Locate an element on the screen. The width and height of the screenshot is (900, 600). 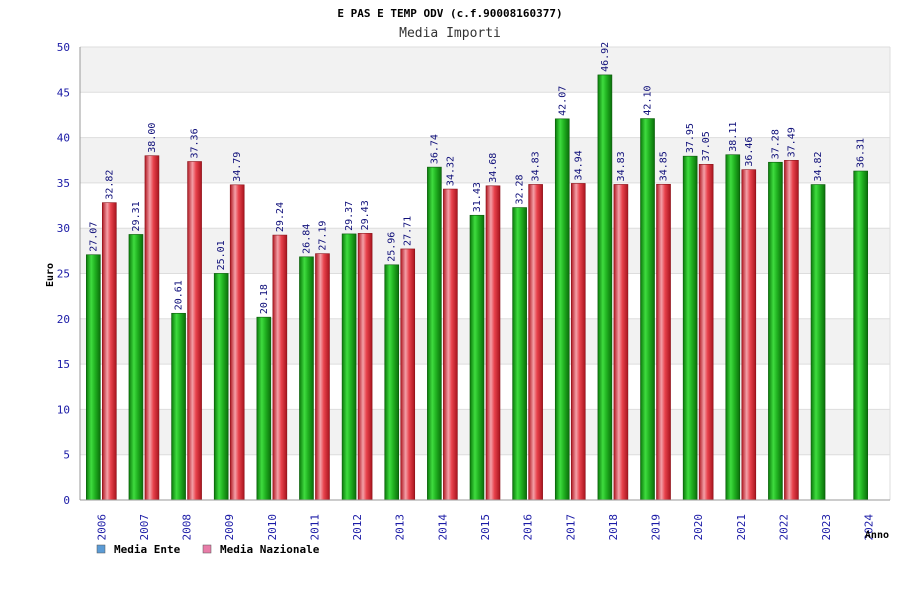
value-label: 42.07 is located at coordinates (562, 101).